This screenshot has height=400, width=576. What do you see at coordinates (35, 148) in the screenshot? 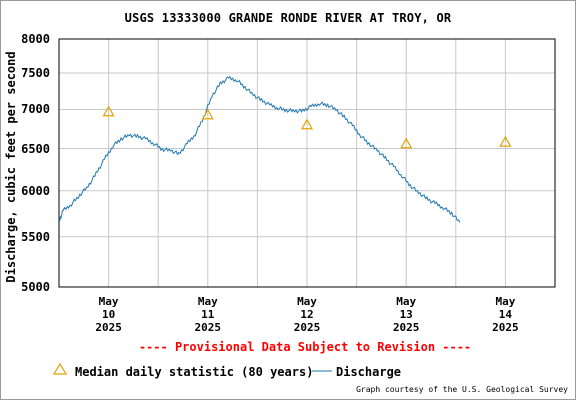
I see `y-tick-label: 6500` at bounding box center [35, 148].